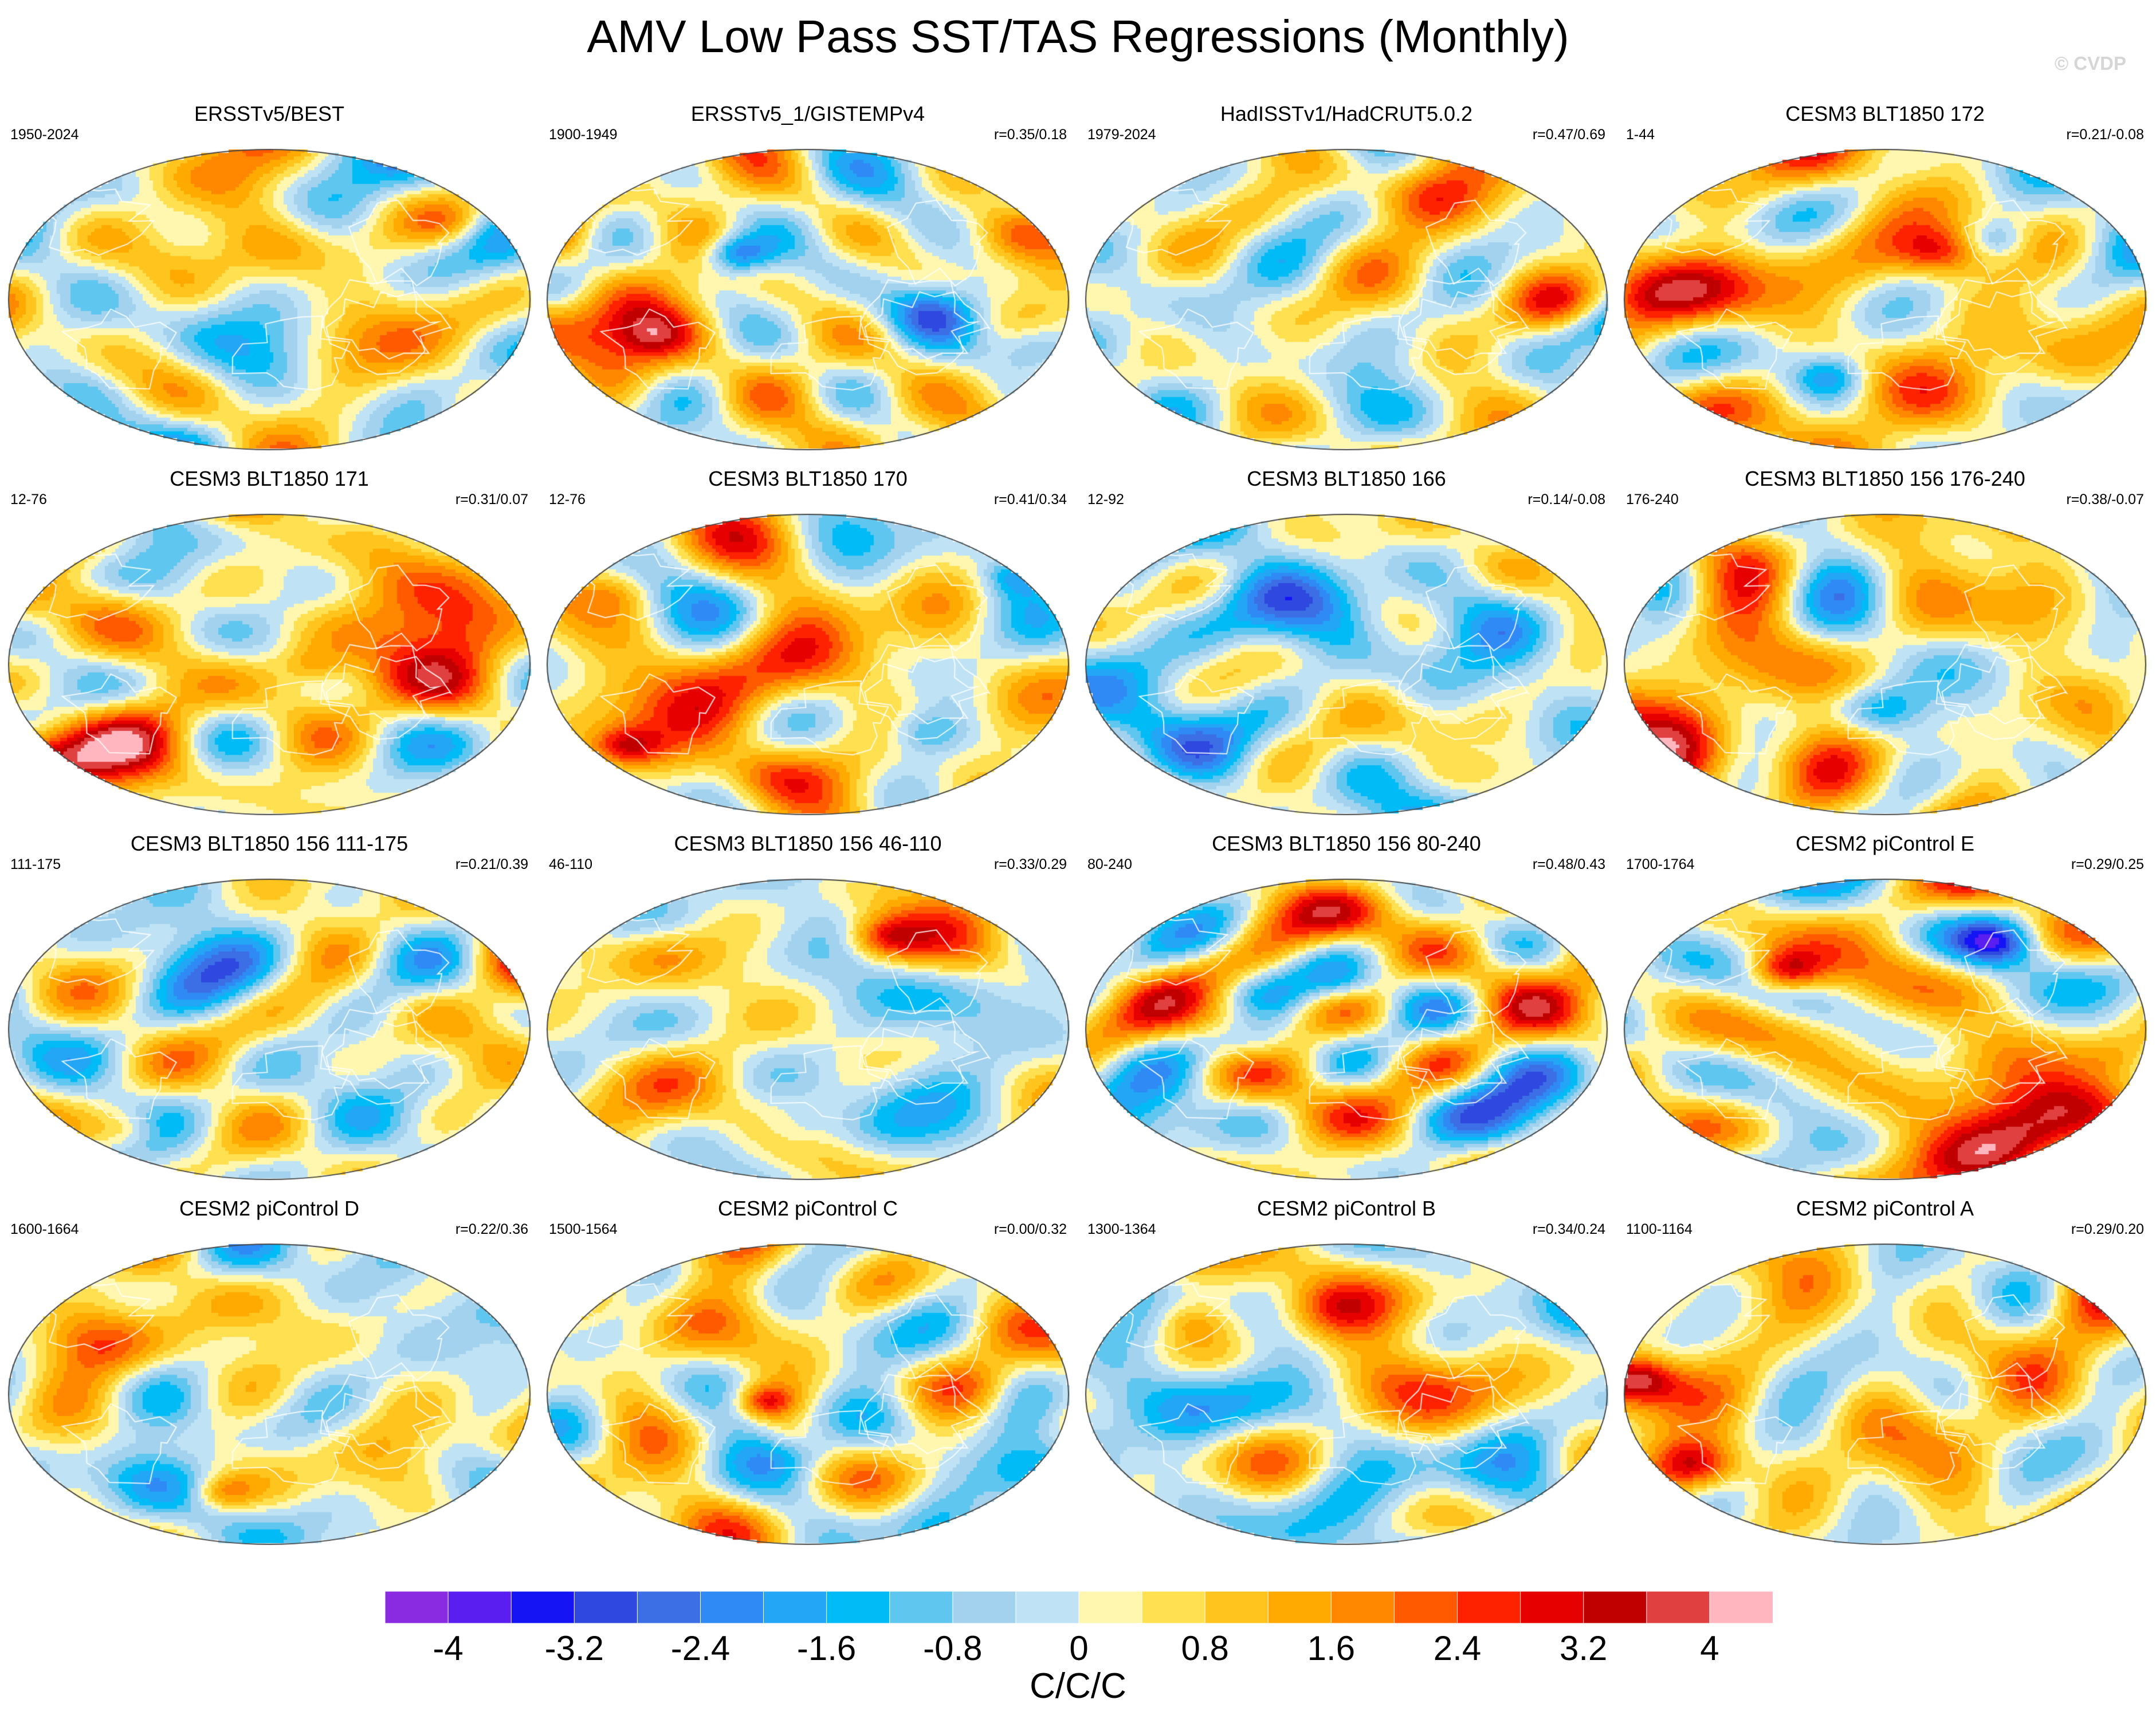 The height and width of the screenshot is (1715, 2156). I want to click on panel-years: 1100-1164, so click(1659, 1229).